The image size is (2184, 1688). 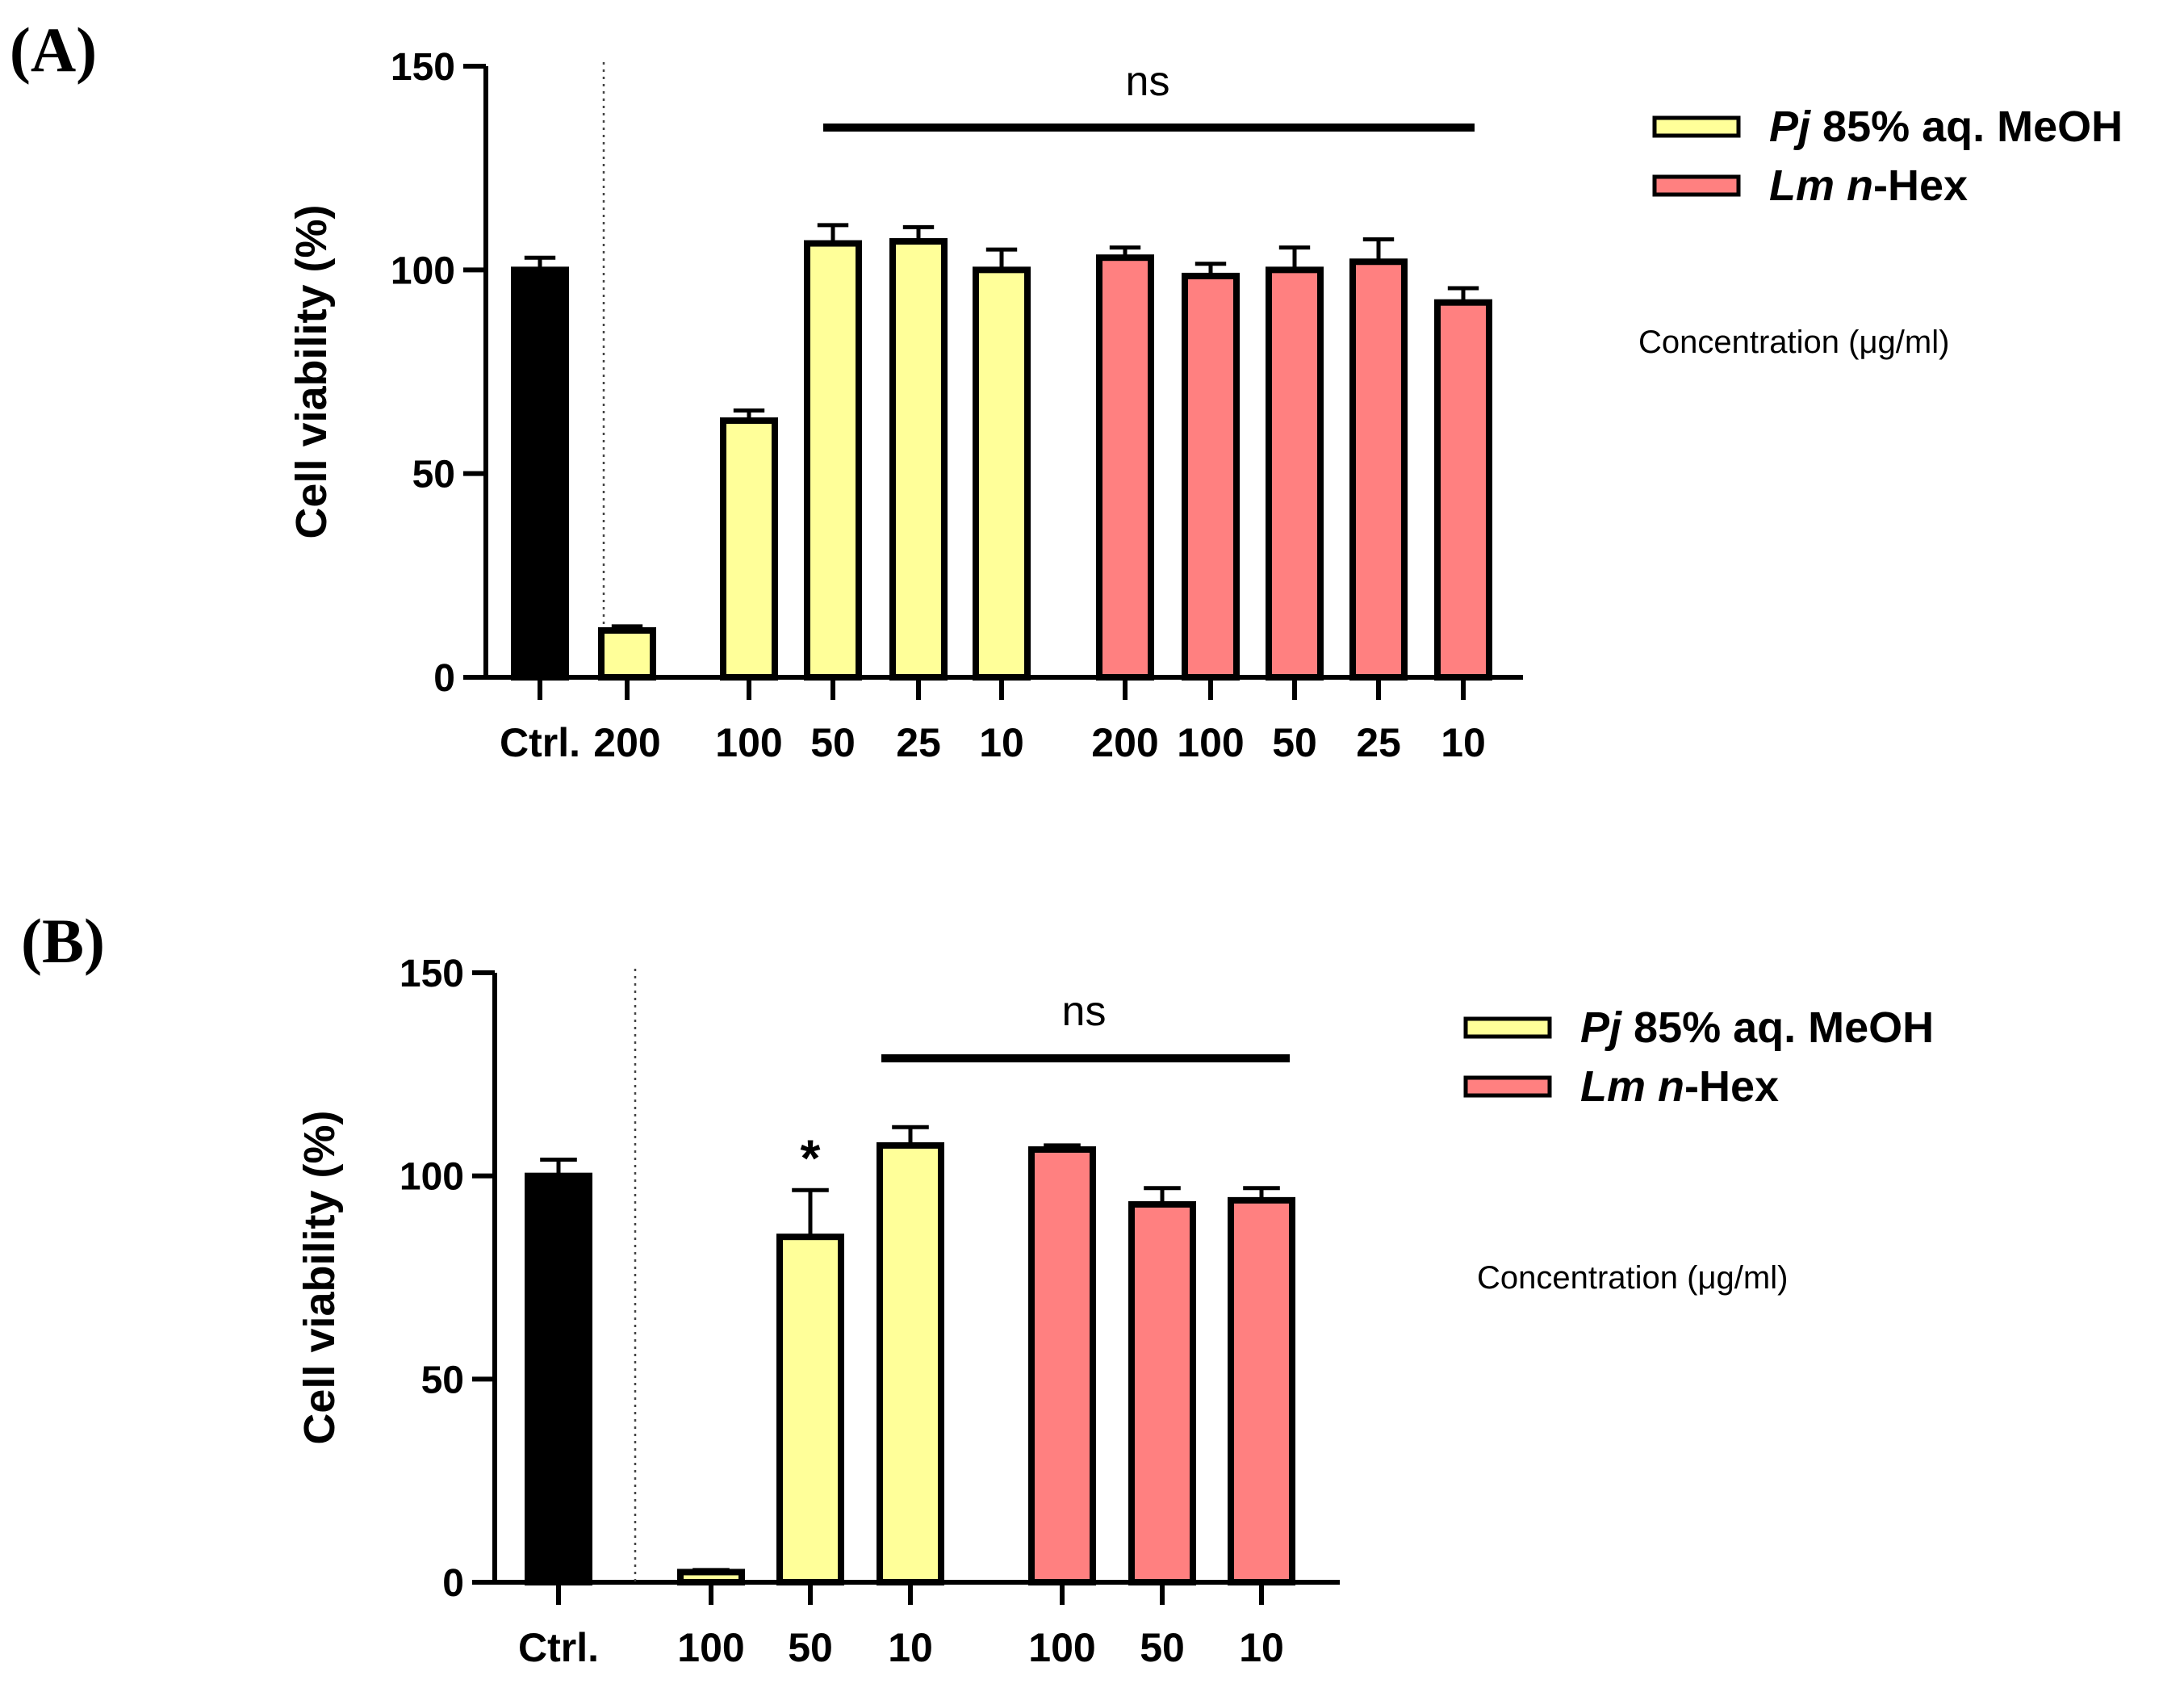 I want to click on panel-label: (A), so click(x=53, y=50).